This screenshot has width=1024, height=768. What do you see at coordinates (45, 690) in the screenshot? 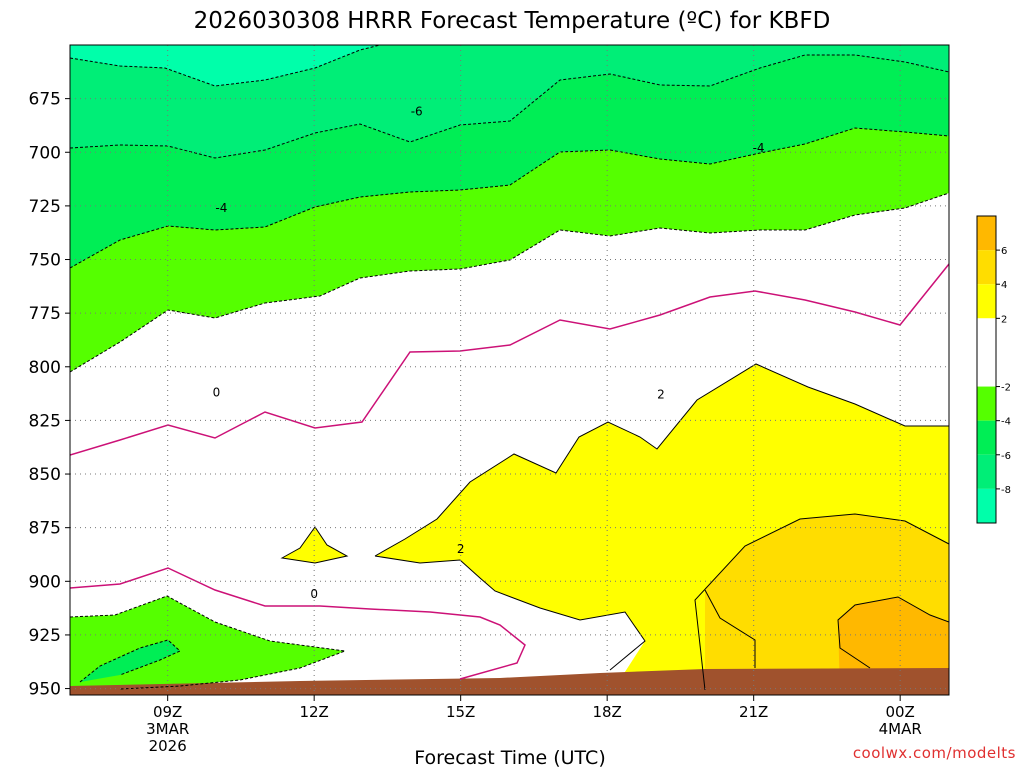
I see `y-tick-label-950: 950` at bounding box center [45, 690].